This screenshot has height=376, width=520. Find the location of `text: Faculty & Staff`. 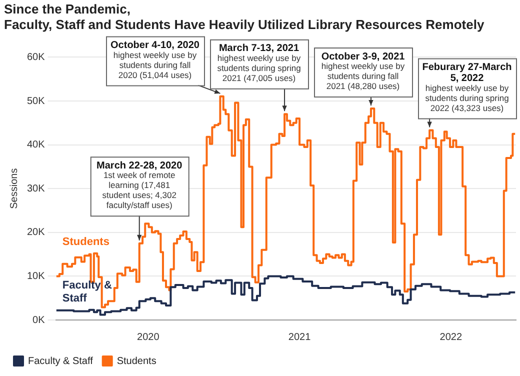

text: Faculty & Staff is located at coordinates (87, 291).